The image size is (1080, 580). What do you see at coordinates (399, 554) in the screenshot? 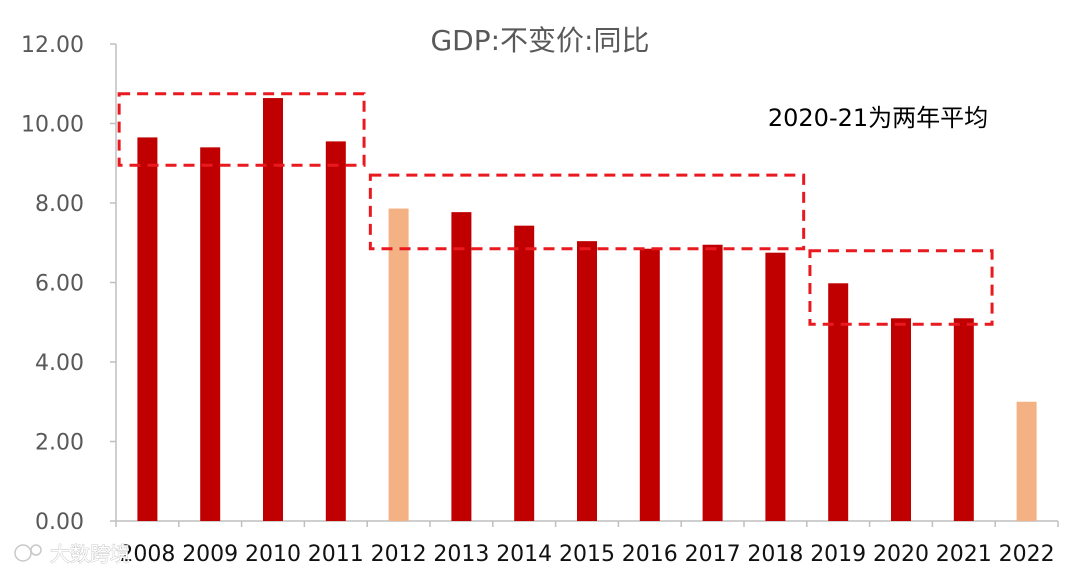
I see `x-tick-label: 2012` at bounding box center [399, 554].